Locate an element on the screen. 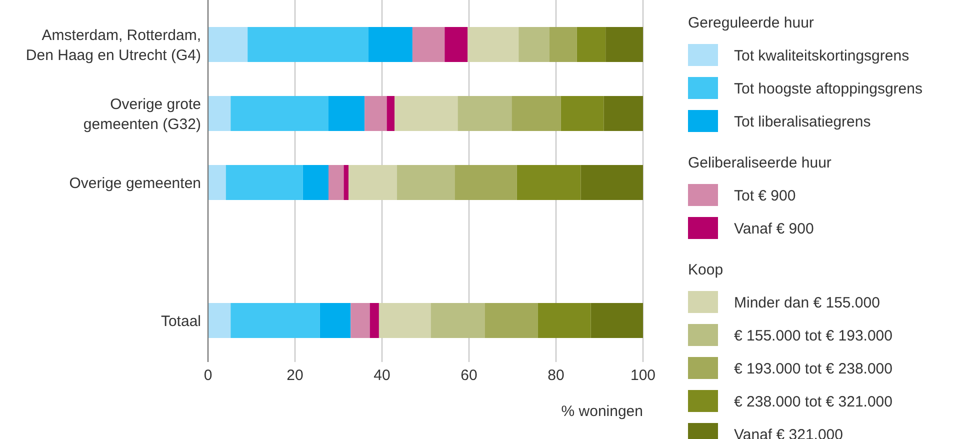  x-tick-label: 100 is located at coordinates (643, 375).